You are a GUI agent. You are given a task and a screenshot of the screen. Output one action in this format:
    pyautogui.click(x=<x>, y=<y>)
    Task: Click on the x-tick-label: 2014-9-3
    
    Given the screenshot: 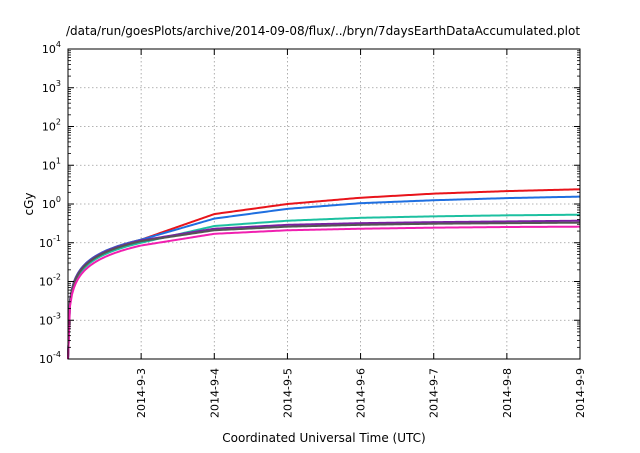 What is the action you would take?
    pyautogui.click(x=141, y=393)
    